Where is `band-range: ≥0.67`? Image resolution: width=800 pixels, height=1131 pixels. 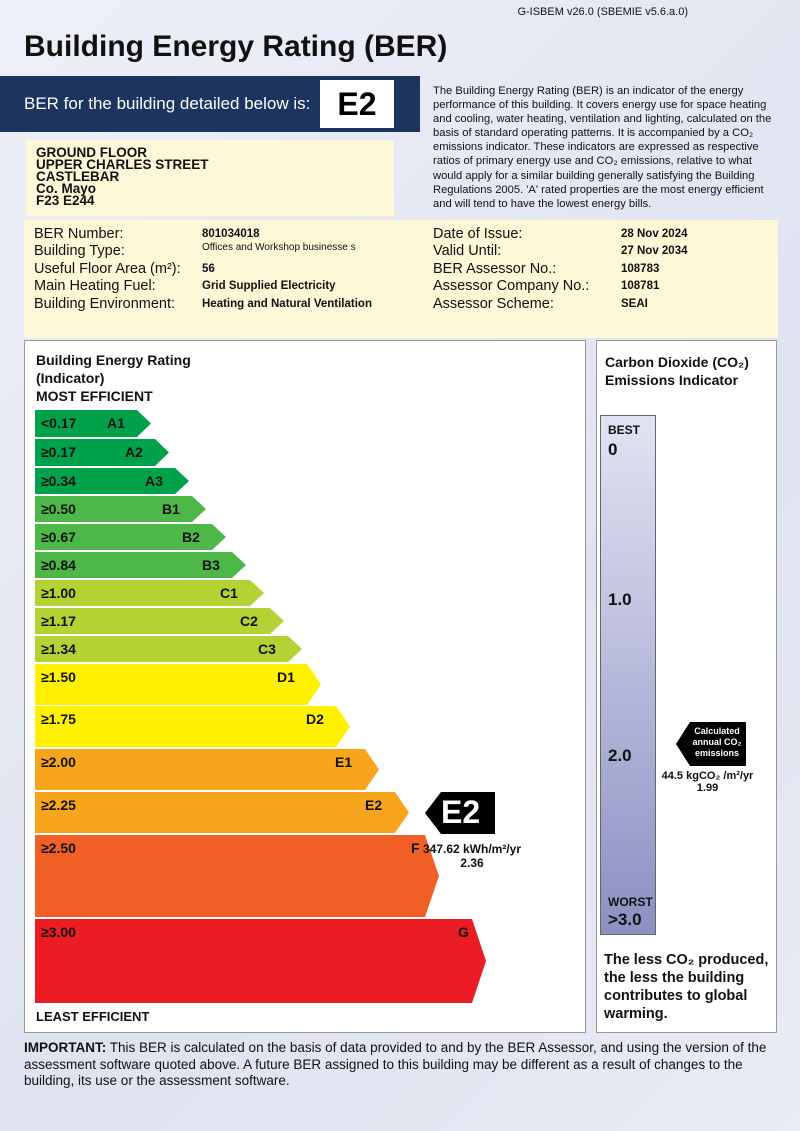
band-range: ≥0.67 is located at coordinates (58, 537).